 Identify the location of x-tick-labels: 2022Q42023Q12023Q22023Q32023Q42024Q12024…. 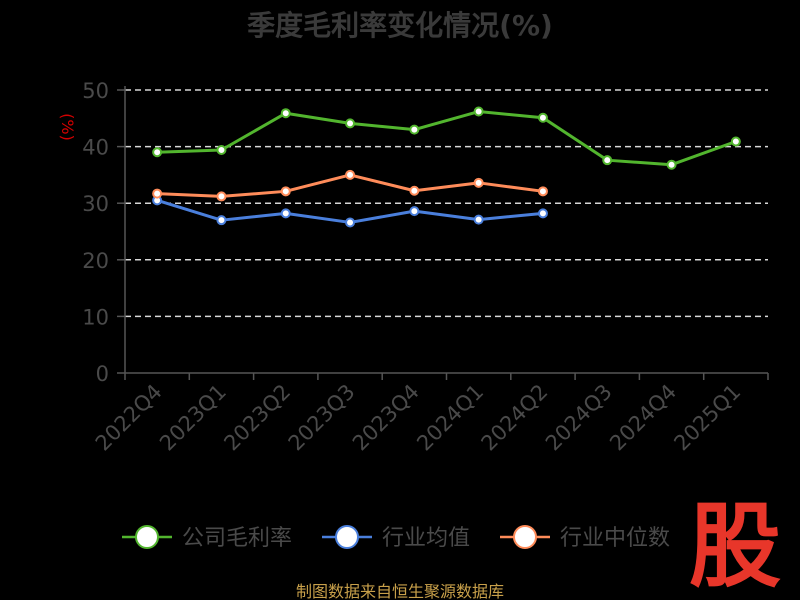
(418, 418).